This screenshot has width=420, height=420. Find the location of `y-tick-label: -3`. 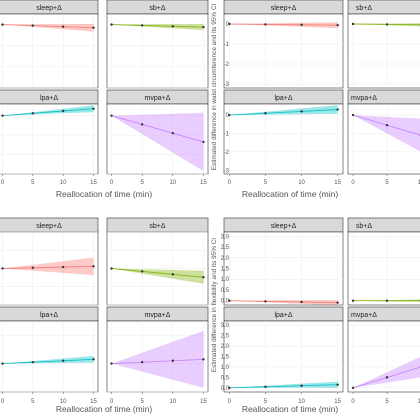

y-tick-label: -3 is located at coordinates (227, 171).